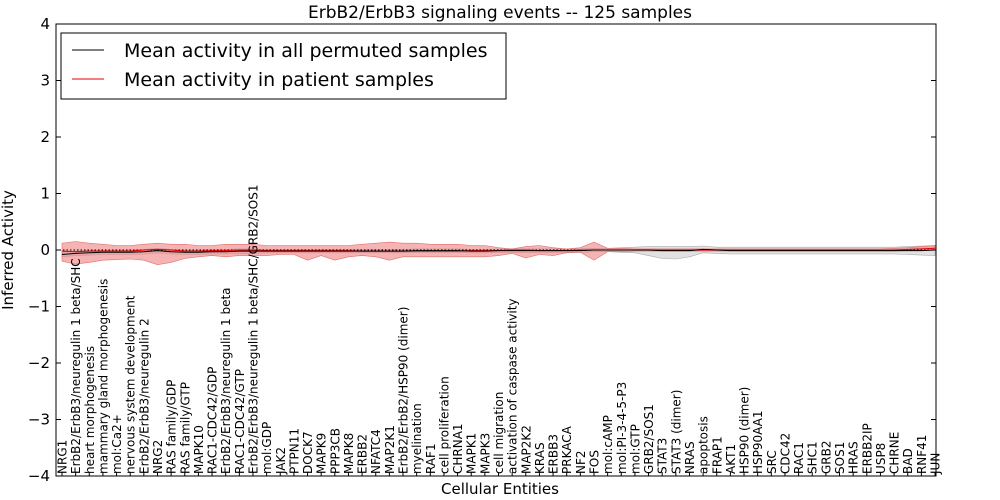 This screenshot has width=1000, height=500. I want to click on x-tick-label: CHRNE, so click(895, 453).